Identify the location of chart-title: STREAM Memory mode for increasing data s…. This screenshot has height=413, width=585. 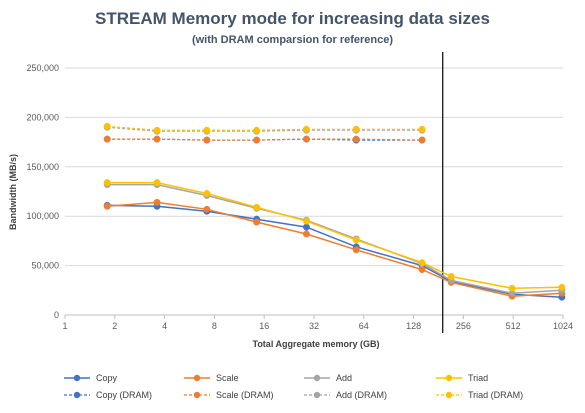
(292, 18).